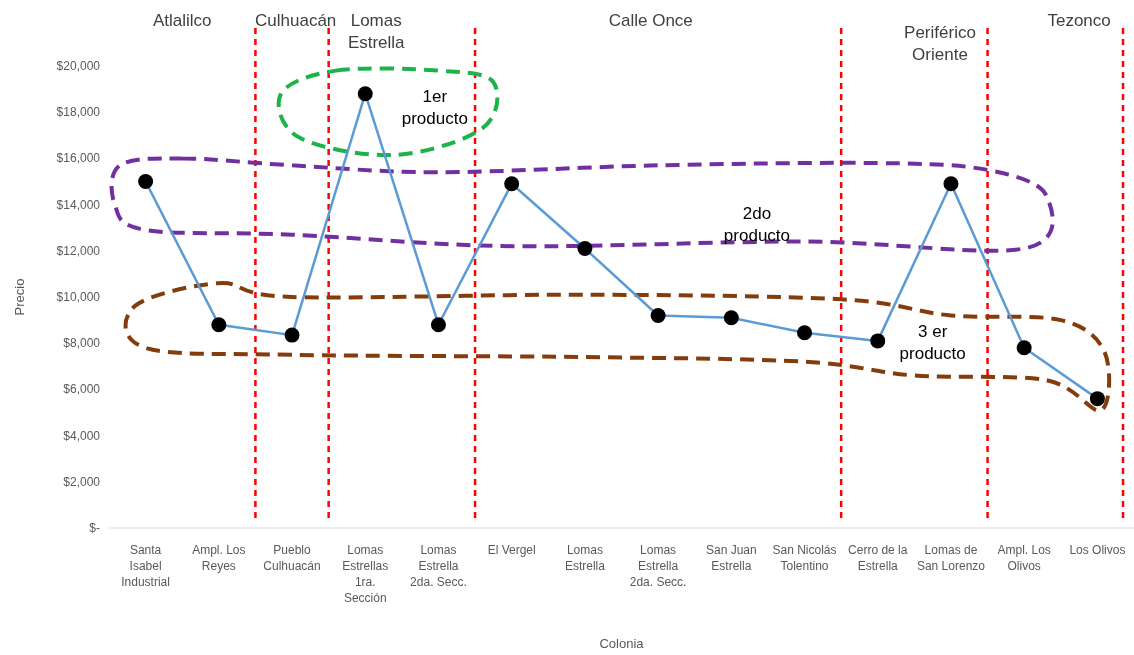  What do you see at coordinates (940, 43) in the screenshot?
I see `text: Periférico Oriente` at bounding box center [940, 43].